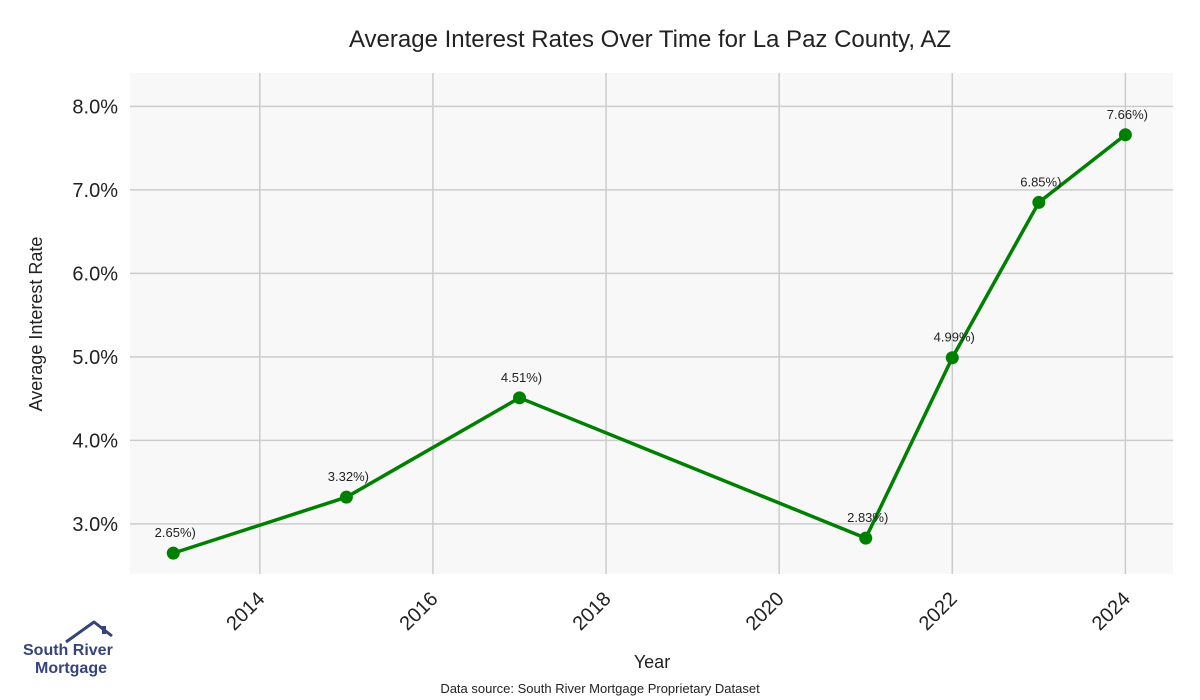  What do you see at coordinates (1127, 114) in the screenshot?
I see `data-label: 7.66%)` at bounding box center [1127, 114].